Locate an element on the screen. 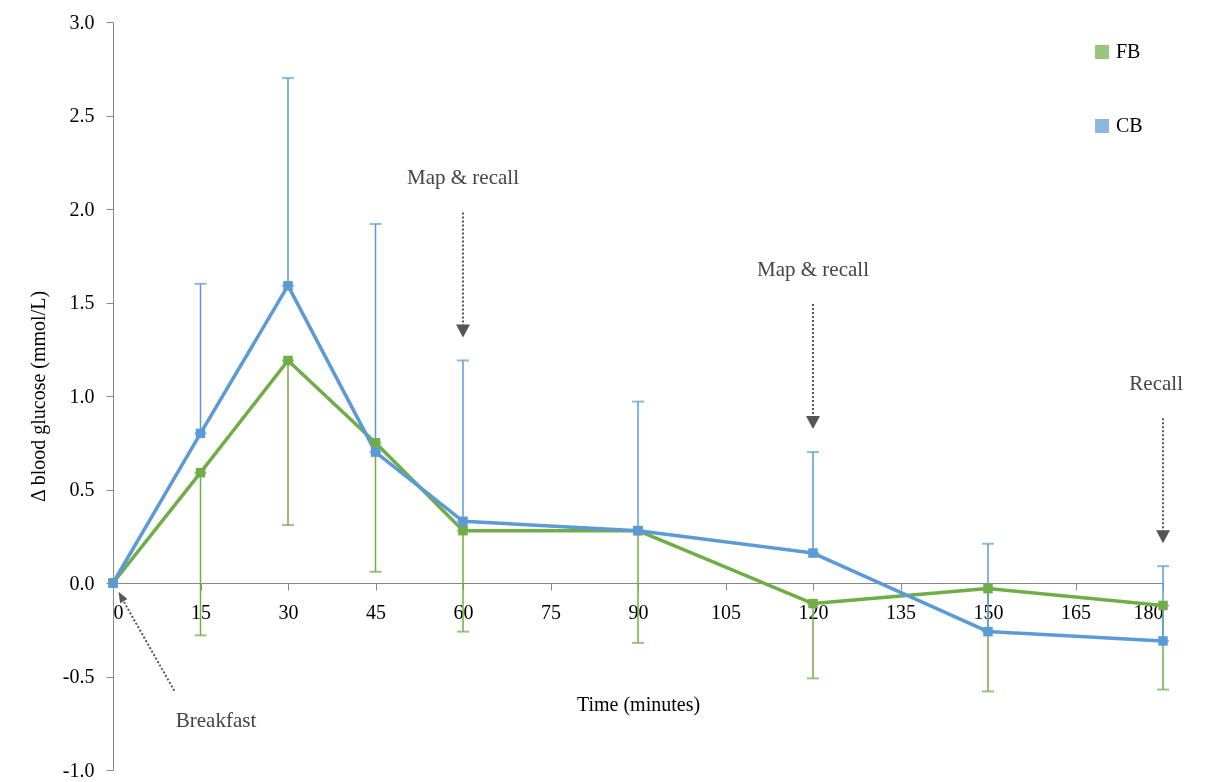  y-tick-label: 0.0 is located at coordinates (82, 582).